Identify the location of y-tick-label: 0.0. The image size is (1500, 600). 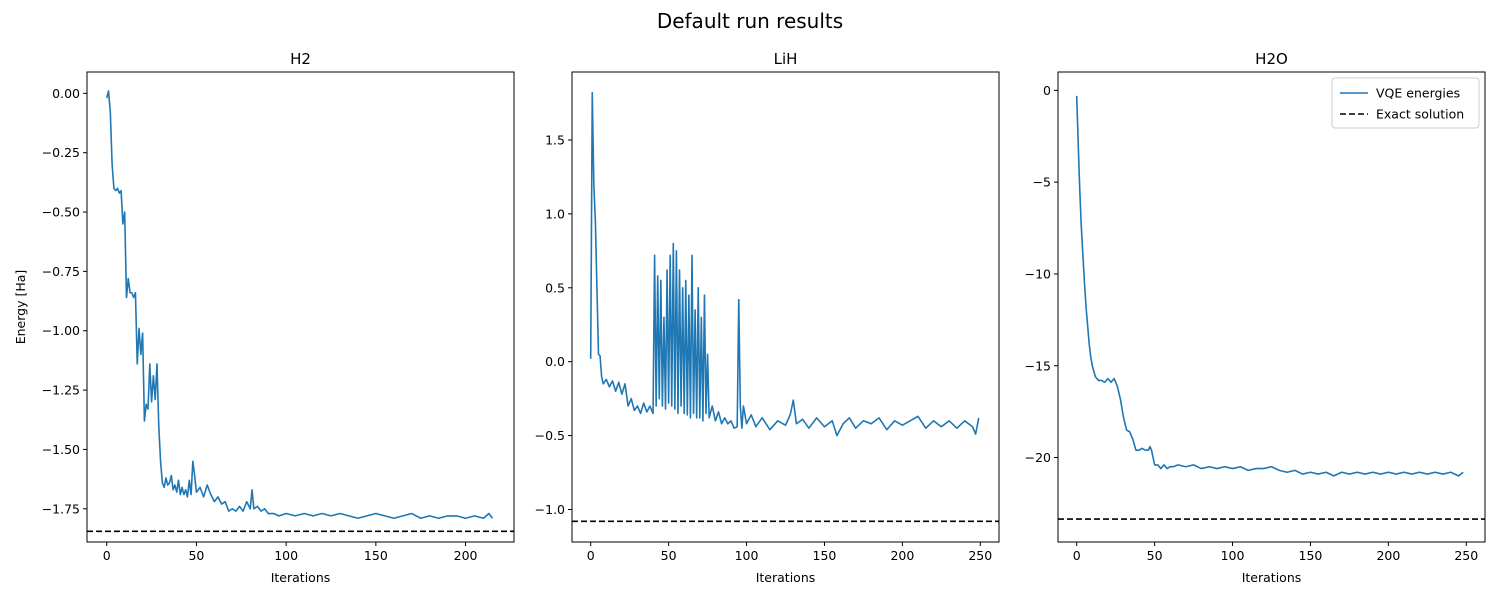
(555, 361).